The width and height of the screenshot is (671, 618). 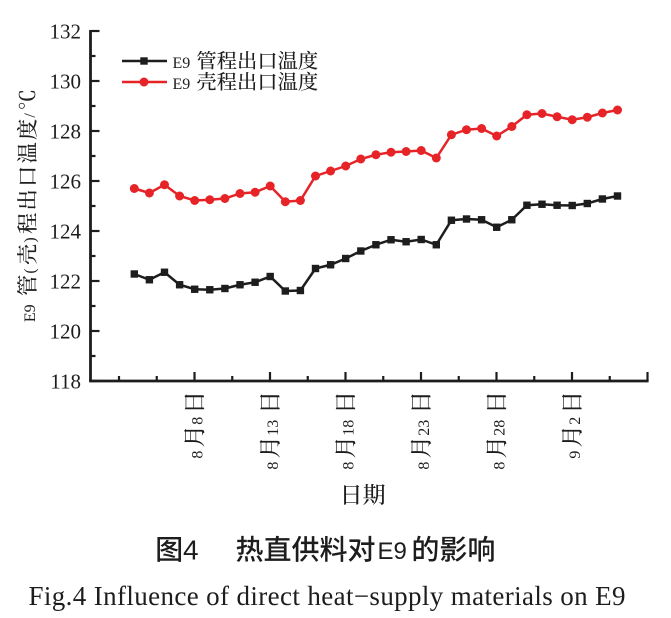 I want to click on svg-text: 130, so click(x=66, y=81).